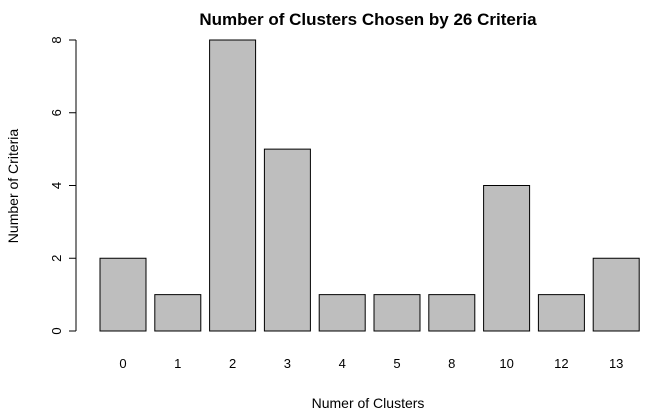  Describe the element at coordinates (368, 403) in the screenshot. I see `x-axis-label: Numer of Clusters` at that location.